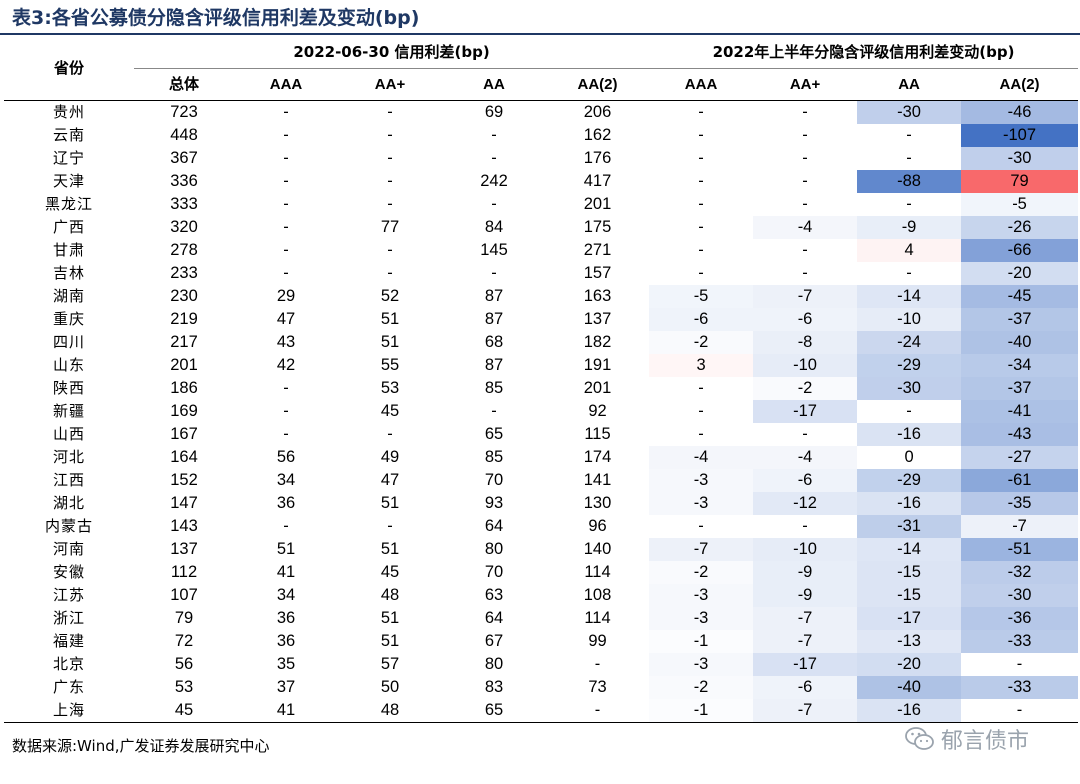 Image resolution: width=1080 pixels, height=784 pixels. I want to click on change-cell: -14, so click(909, 549).